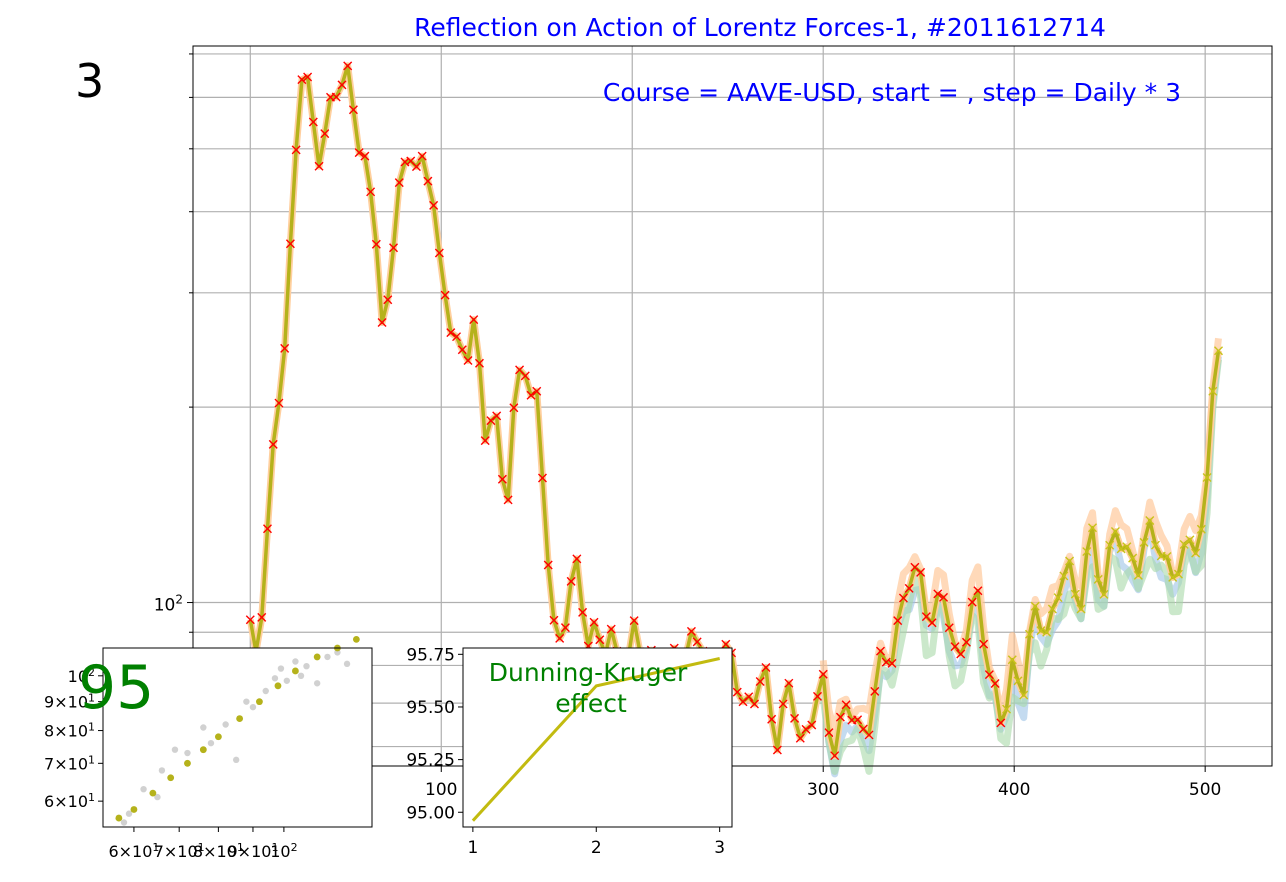 This screenshot has width=1286, height=882. I want to click on dk-y-tick-label: 95.25, so click(430, 761).